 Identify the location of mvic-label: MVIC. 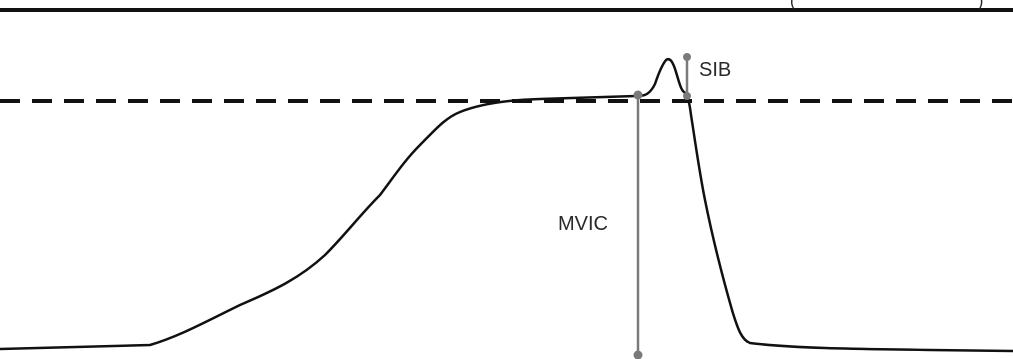
(583, 224).